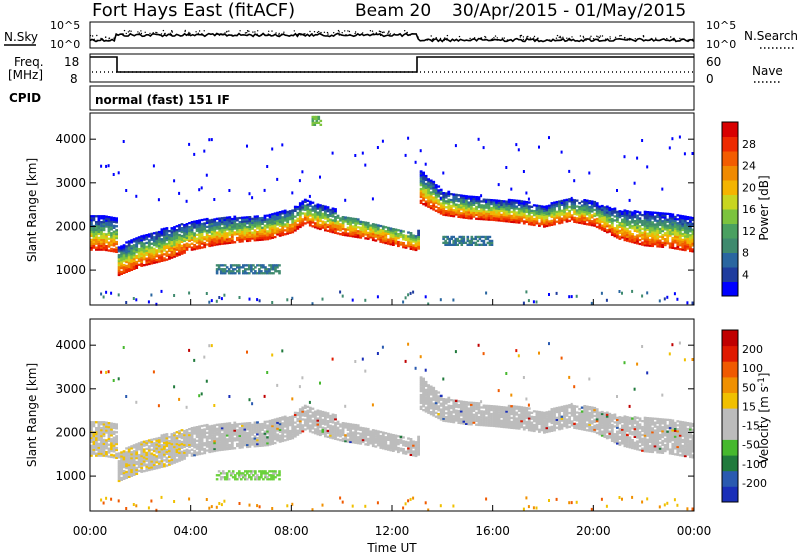 The height and width of the screenshot is (554, 800). Describe the element at coordinates (767, 71) in the screenshot. I see `nave-label: Nave` at that location.